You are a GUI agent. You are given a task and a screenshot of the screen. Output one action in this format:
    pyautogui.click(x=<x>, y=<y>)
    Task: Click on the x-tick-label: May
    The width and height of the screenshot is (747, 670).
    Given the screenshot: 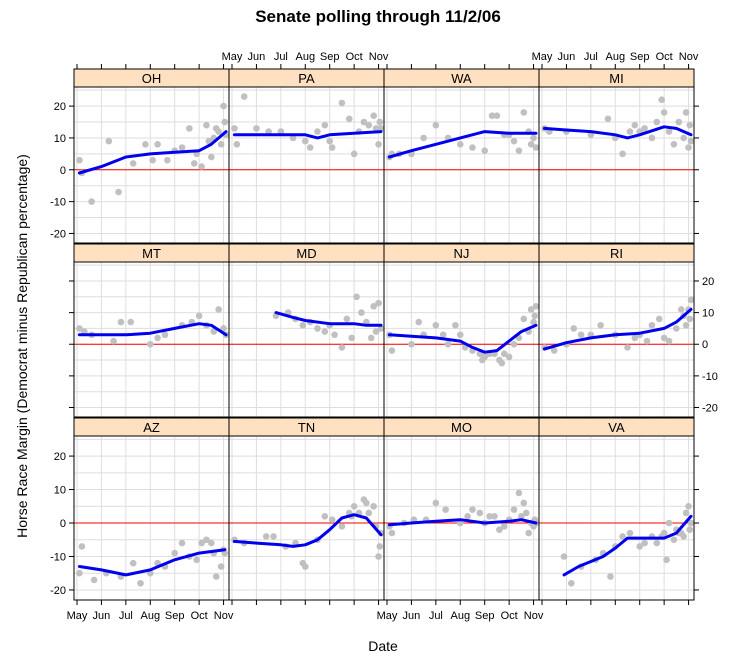 What is the action you would take?
    pyautogui.click(x=77, y=616)
    